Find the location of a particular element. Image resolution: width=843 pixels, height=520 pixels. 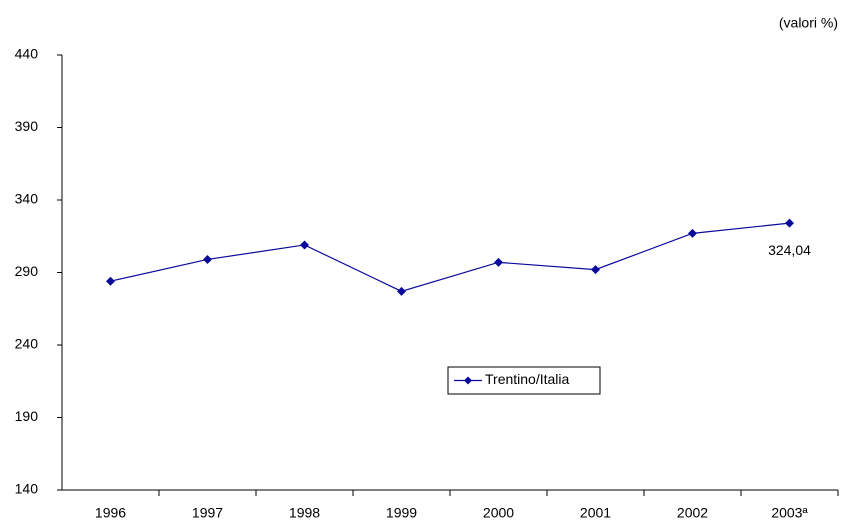

y-tick-label: 340 is located at coordinates (27, 199).